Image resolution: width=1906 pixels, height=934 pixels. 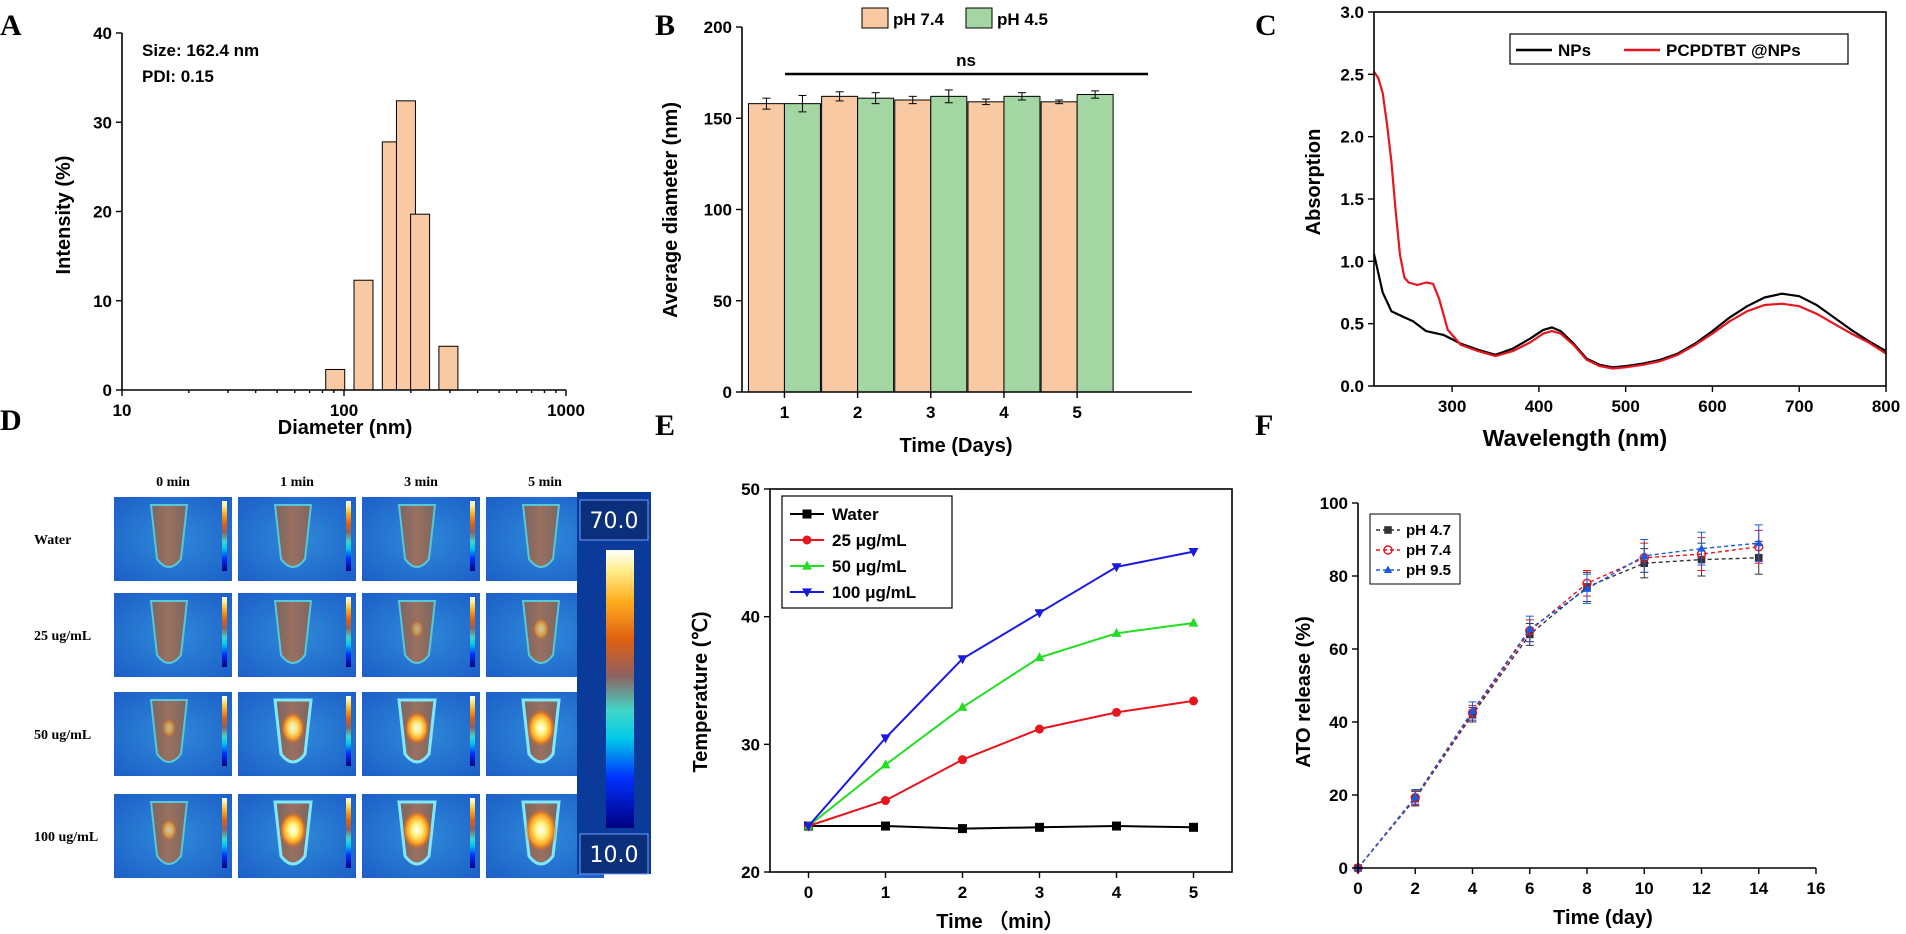 What do you see at coordinates (1076, 412) in the screenshot?
I see `panel-b-xtick-label: 5` at bounding box center [1076, 412].